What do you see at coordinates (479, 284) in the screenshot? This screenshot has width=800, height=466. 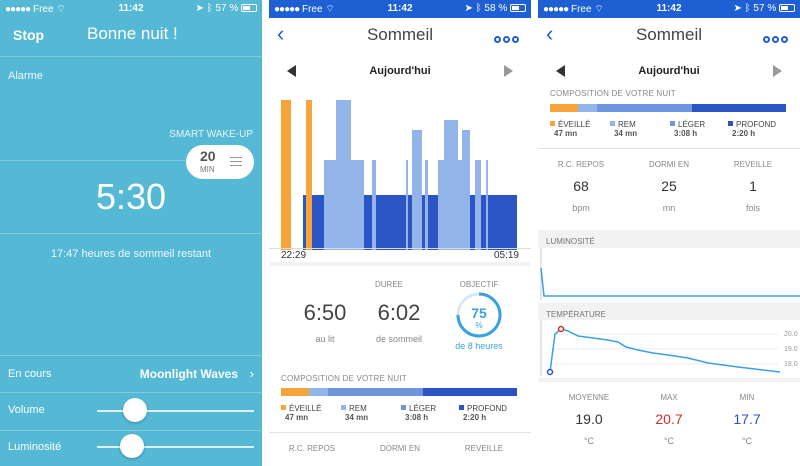 I see `goal-label: OBJECTIF` at bounding box center [479, 284].